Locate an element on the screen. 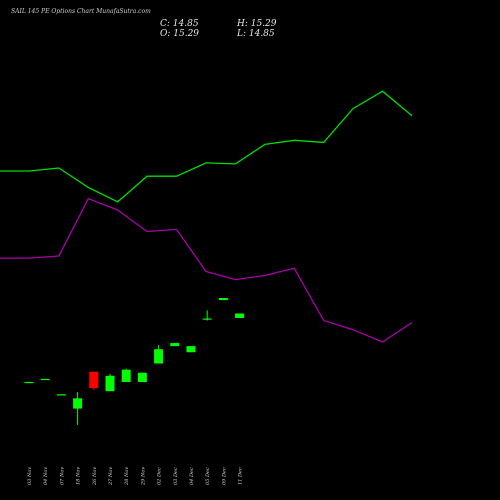  x-tick-label: 09 Dec is located at coordinates (224, 476).